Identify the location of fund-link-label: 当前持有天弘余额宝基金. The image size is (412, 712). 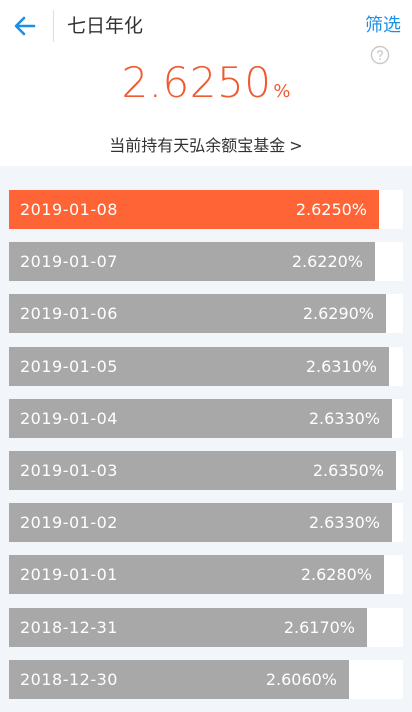
(197, 145).